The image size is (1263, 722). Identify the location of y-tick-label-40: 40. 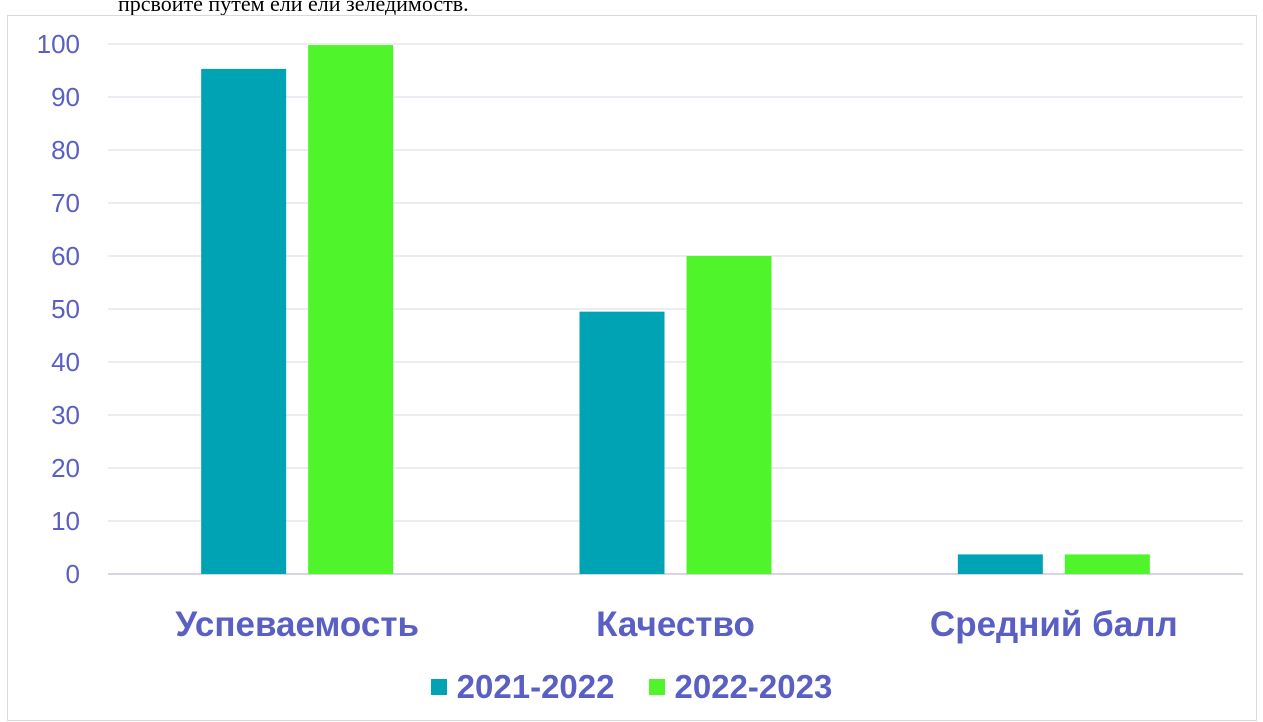
(65, 362).